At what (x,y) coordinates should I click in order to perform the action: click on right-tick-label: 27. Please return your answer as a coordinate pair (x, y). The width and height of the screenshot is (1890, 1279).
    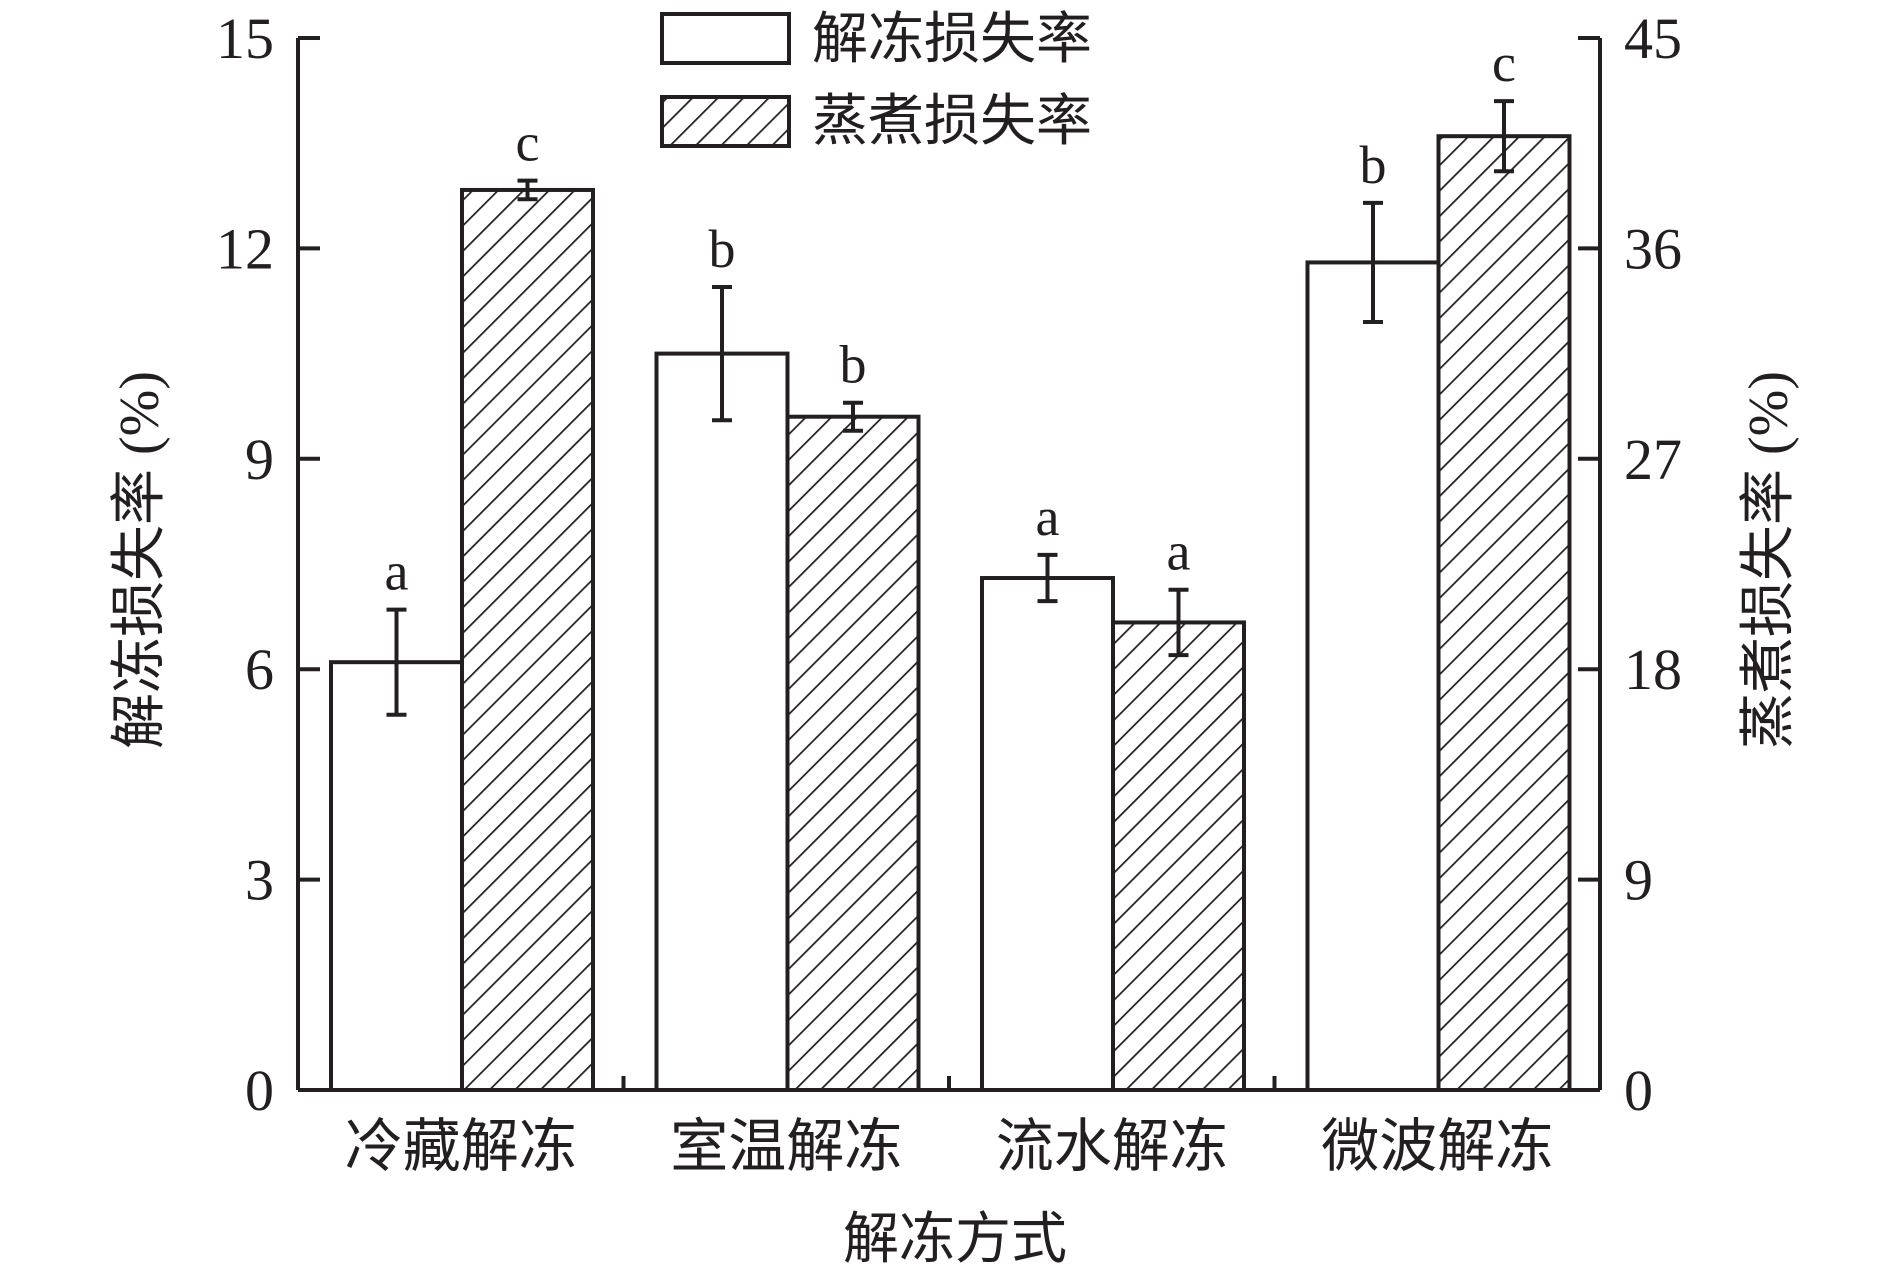
    Looking at the image, I should click on (1653, 459).